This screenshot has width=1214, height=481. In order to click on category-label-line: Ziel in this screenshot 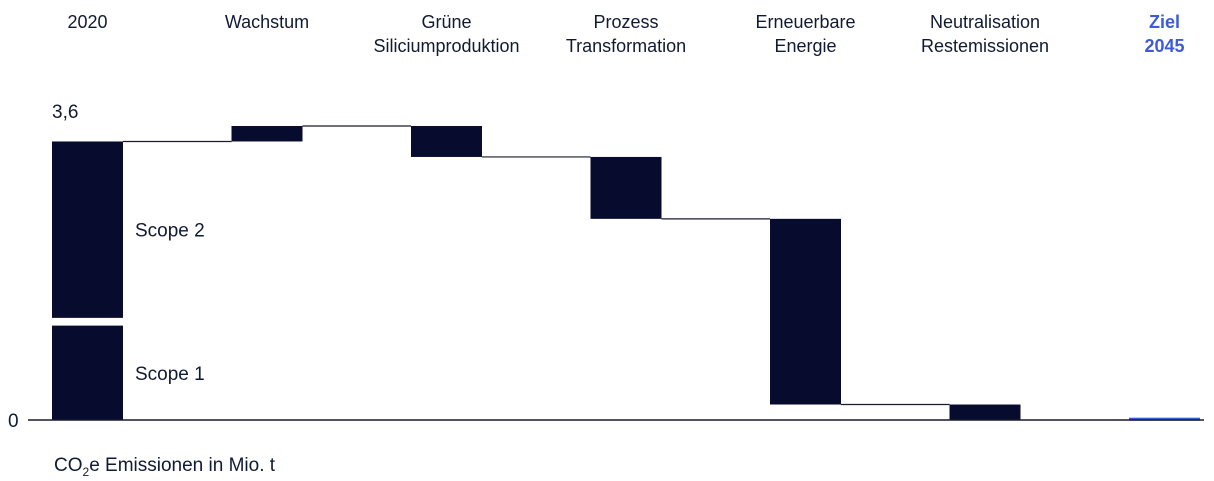, I will do `click(1164, 22)`.